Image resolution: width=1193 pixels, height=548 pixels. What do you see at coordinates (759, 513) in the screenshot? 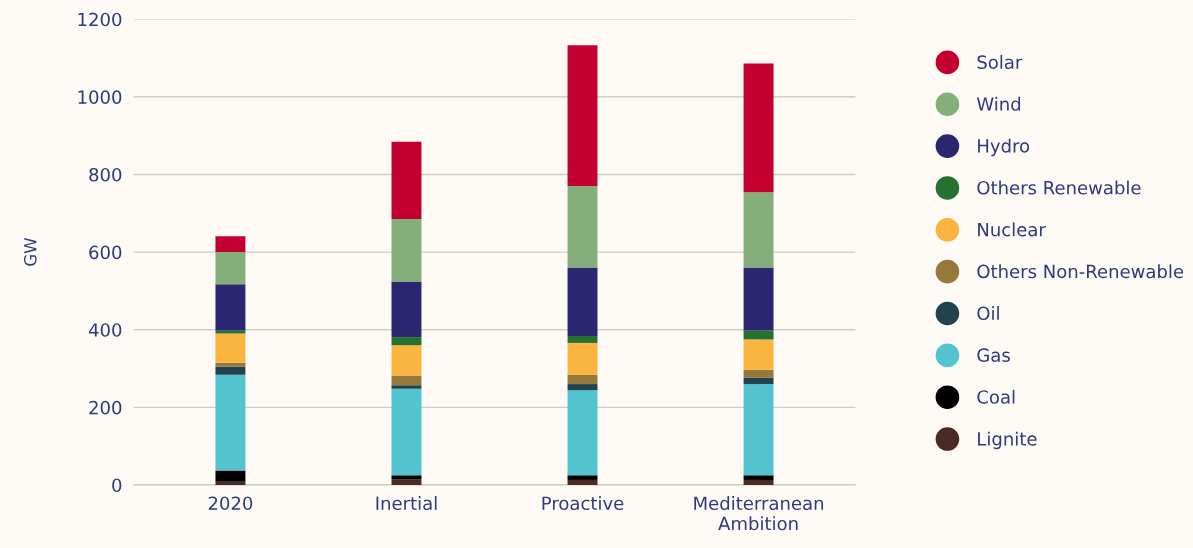
I see `x-tick-label: Mediterranean Ambition` at bounding box center [759, 513].